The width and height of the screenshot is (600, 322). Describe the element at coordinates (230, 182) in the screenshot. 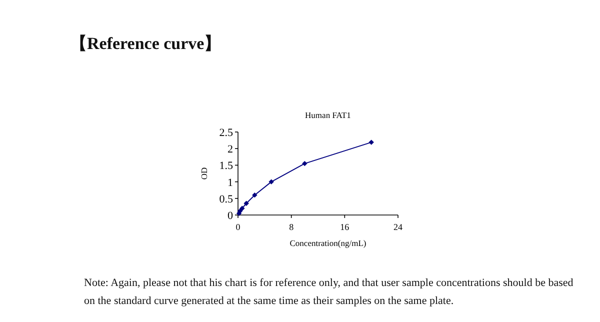

I see `y-tick-label: 1` at that location.